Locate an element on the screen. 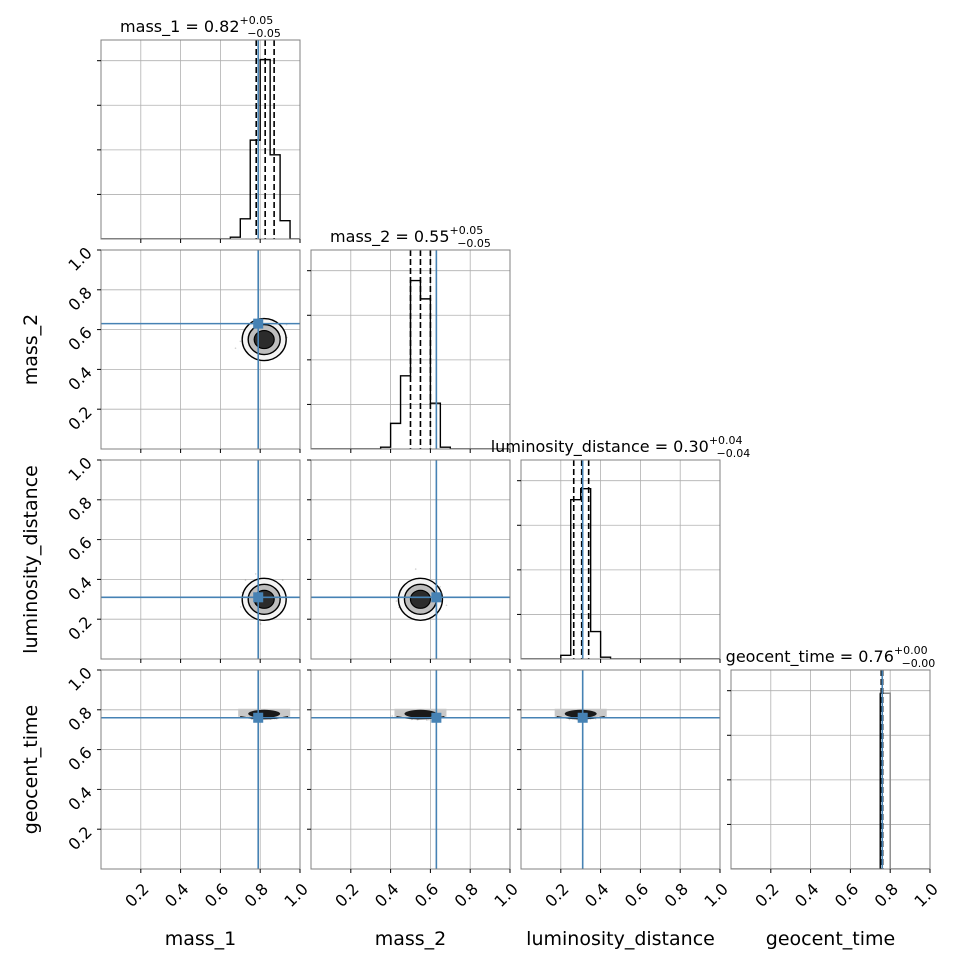 Image resolution: width=970 pixels, height=970 pixels. title-lower-error: −0.00 is located at coordinates (919, 663).